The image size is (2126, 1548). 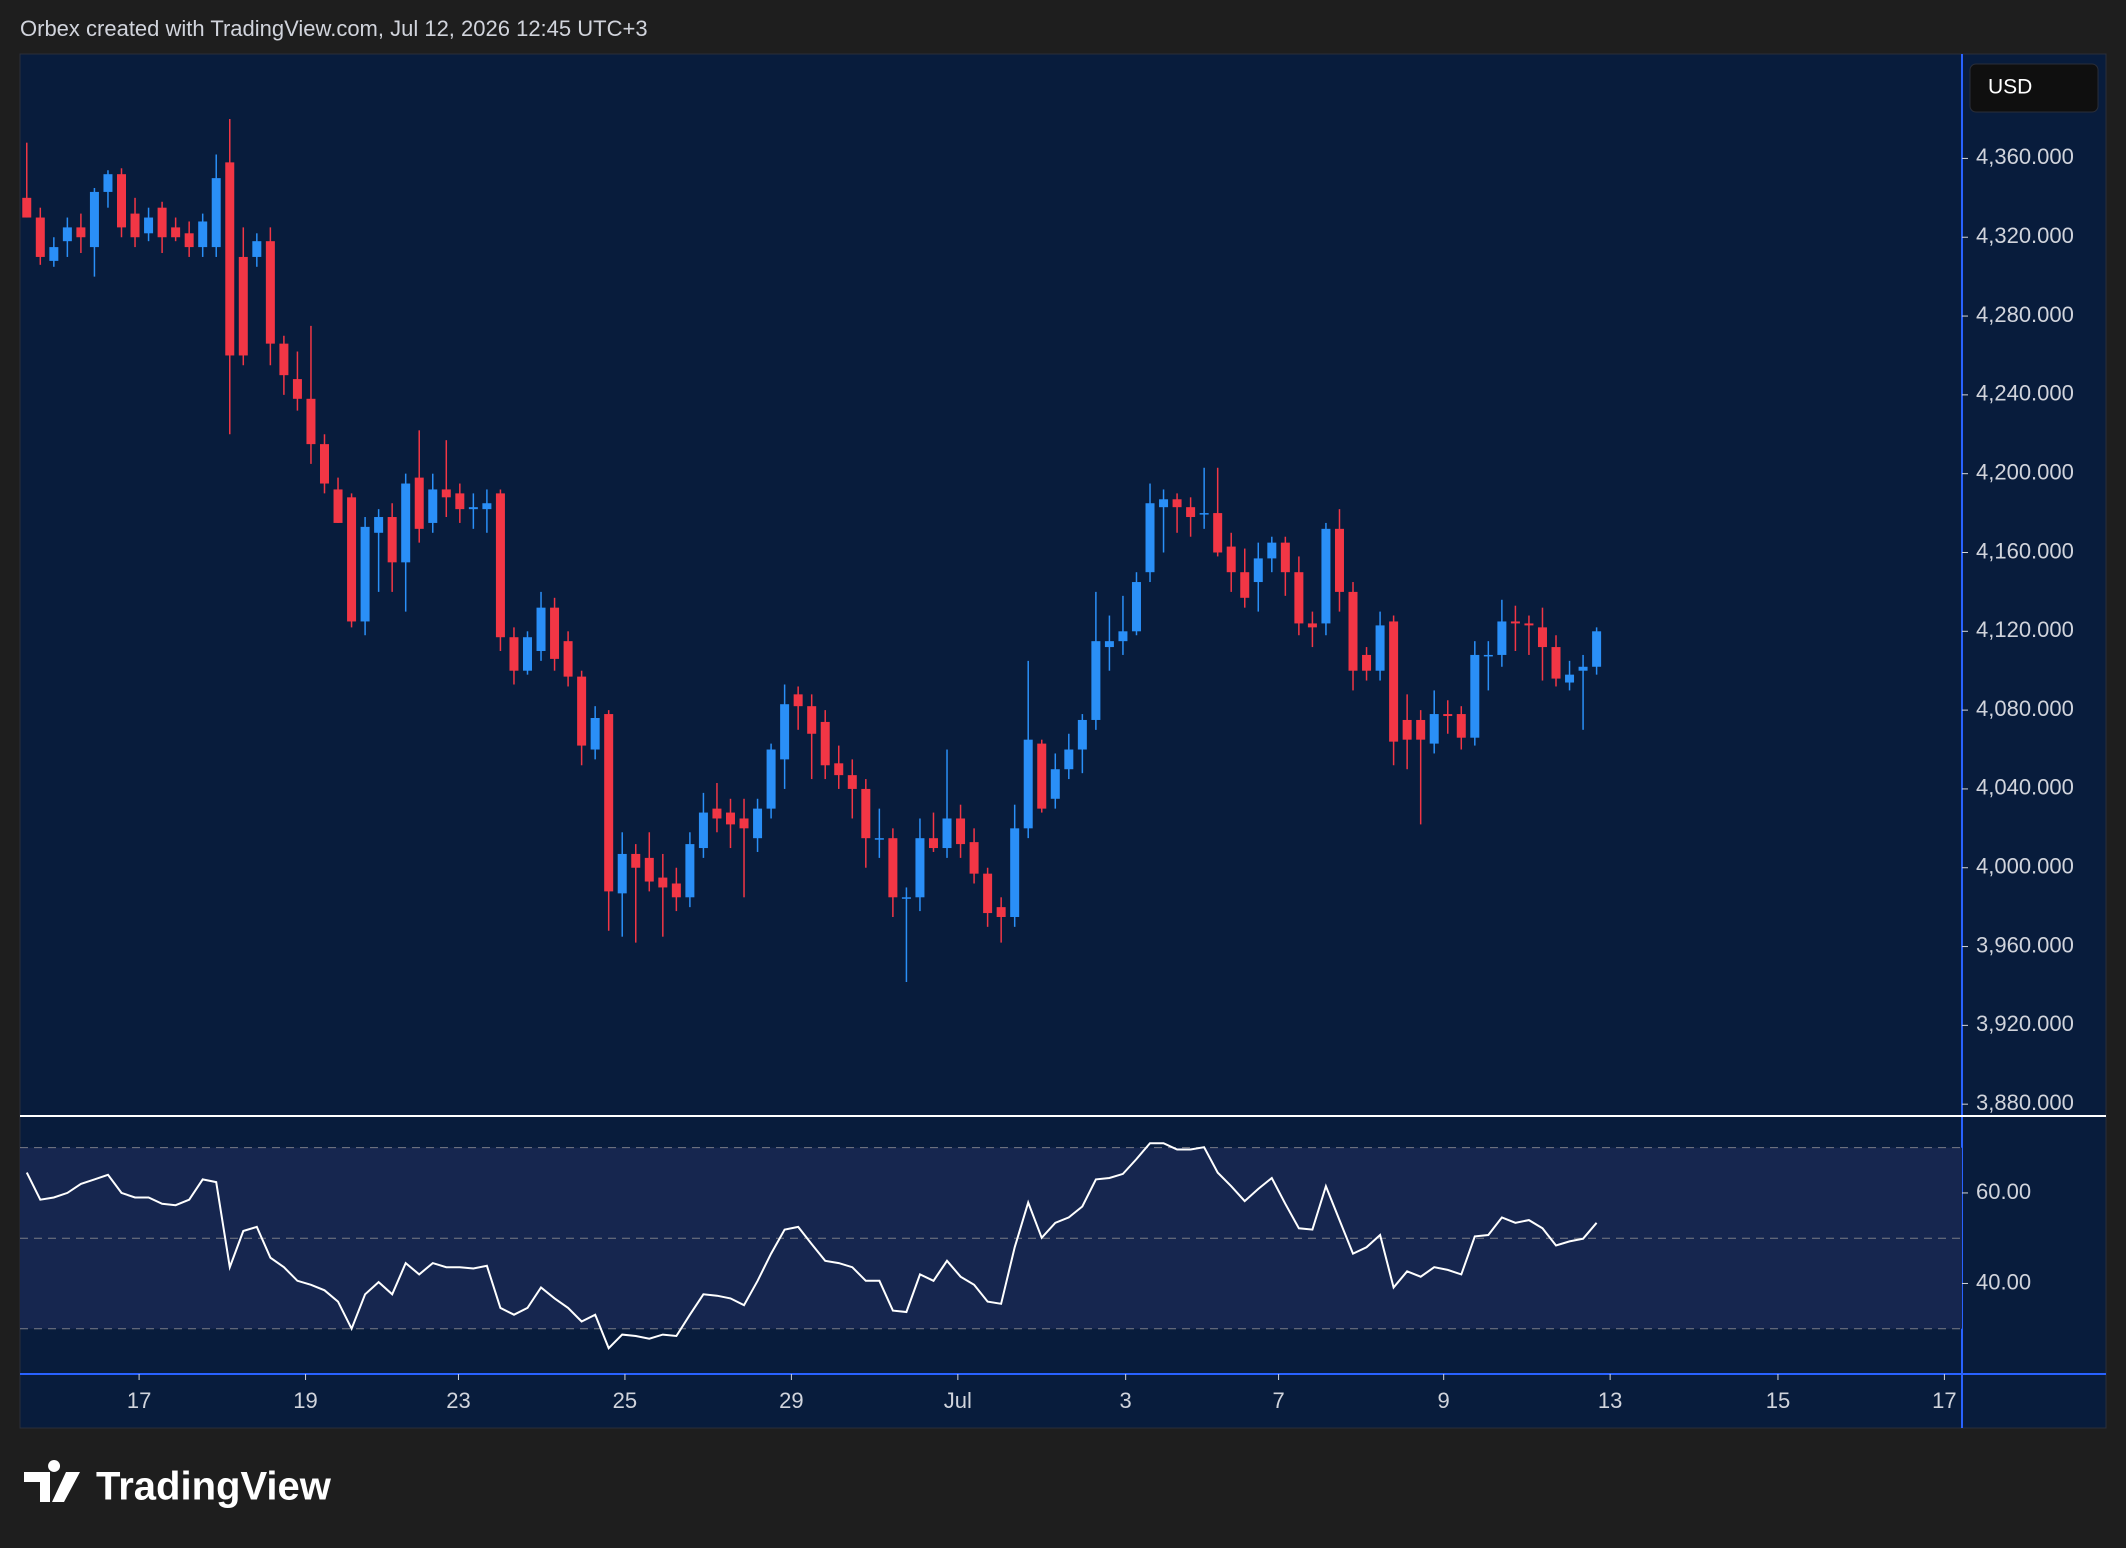 What do you see at coordinates (791, 1400) in the screenshot?
I see `x-tick-label: 29` at bounding box center [791, 1400].